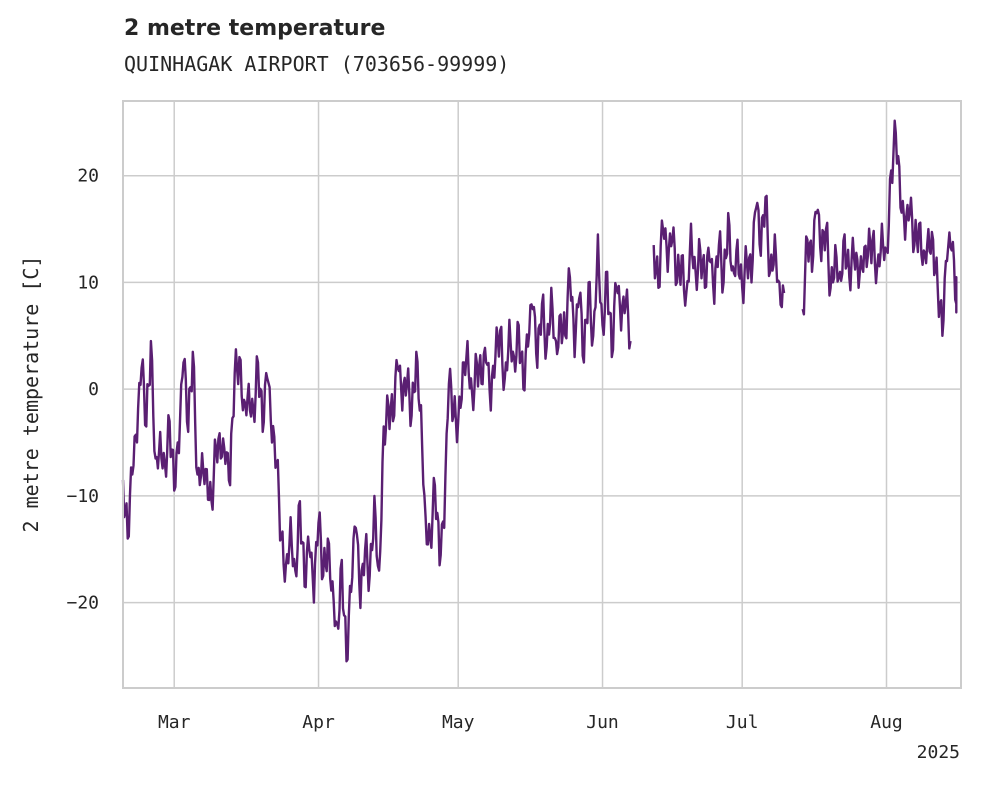 This screenshot has width=981, height=785. I want to click on x-axis-ticks: Mar Apr May Jun Jul Aug, so click(530, 722).